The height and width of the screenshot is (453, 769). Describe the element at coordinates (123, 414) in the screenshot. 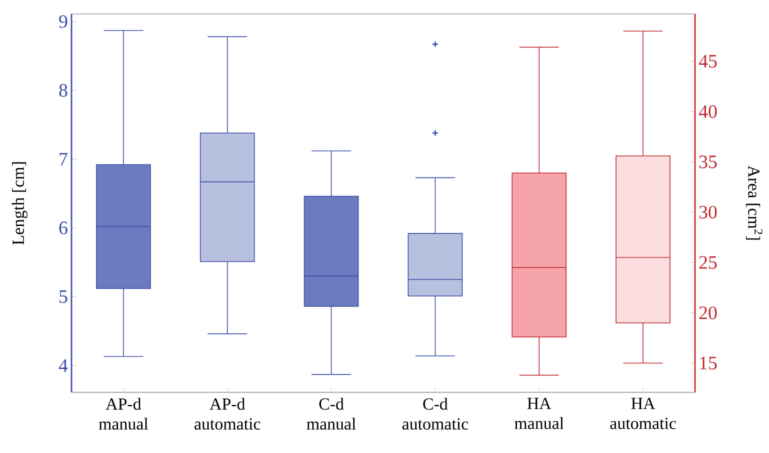

I see `x-tick-label: AP-d manual` at that location.